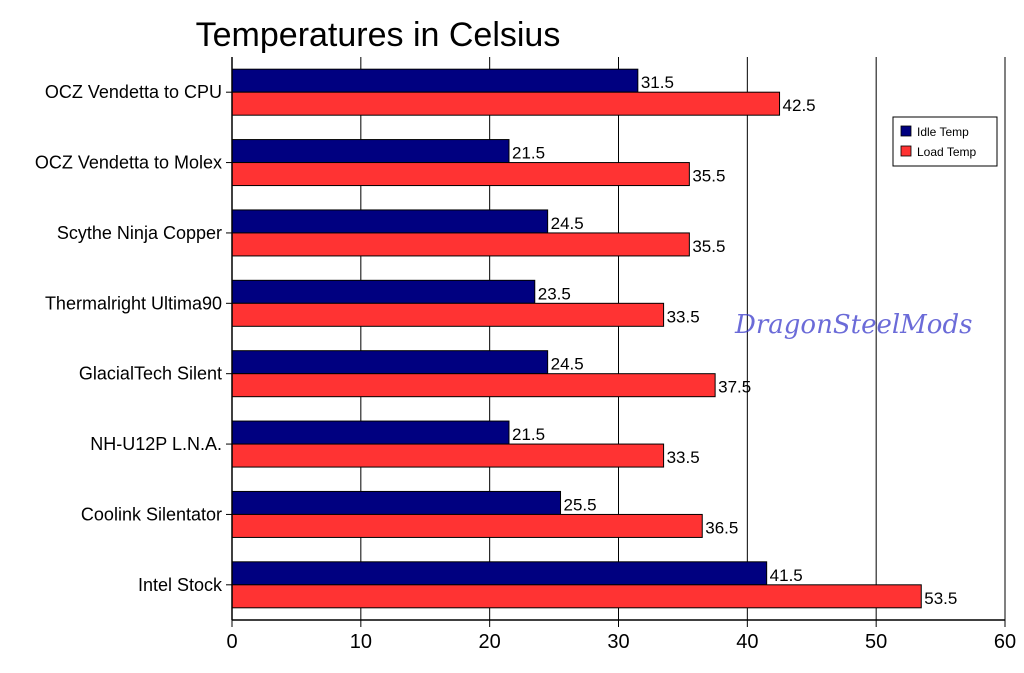  What do you see at coordinates (876, 642) in the screenshot?
I see `x-tick-label: 50` at bounding box center [876, 642].